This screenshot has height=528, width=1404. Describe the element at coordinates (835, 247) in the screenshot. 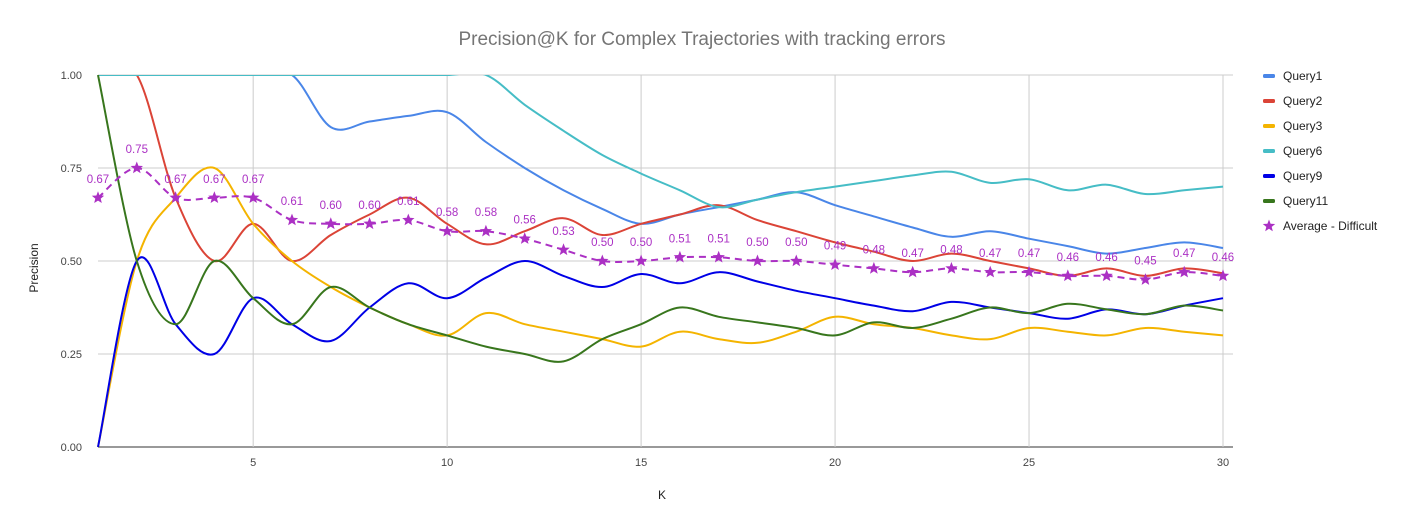

I see `average-data-label: 0.49` at that location.